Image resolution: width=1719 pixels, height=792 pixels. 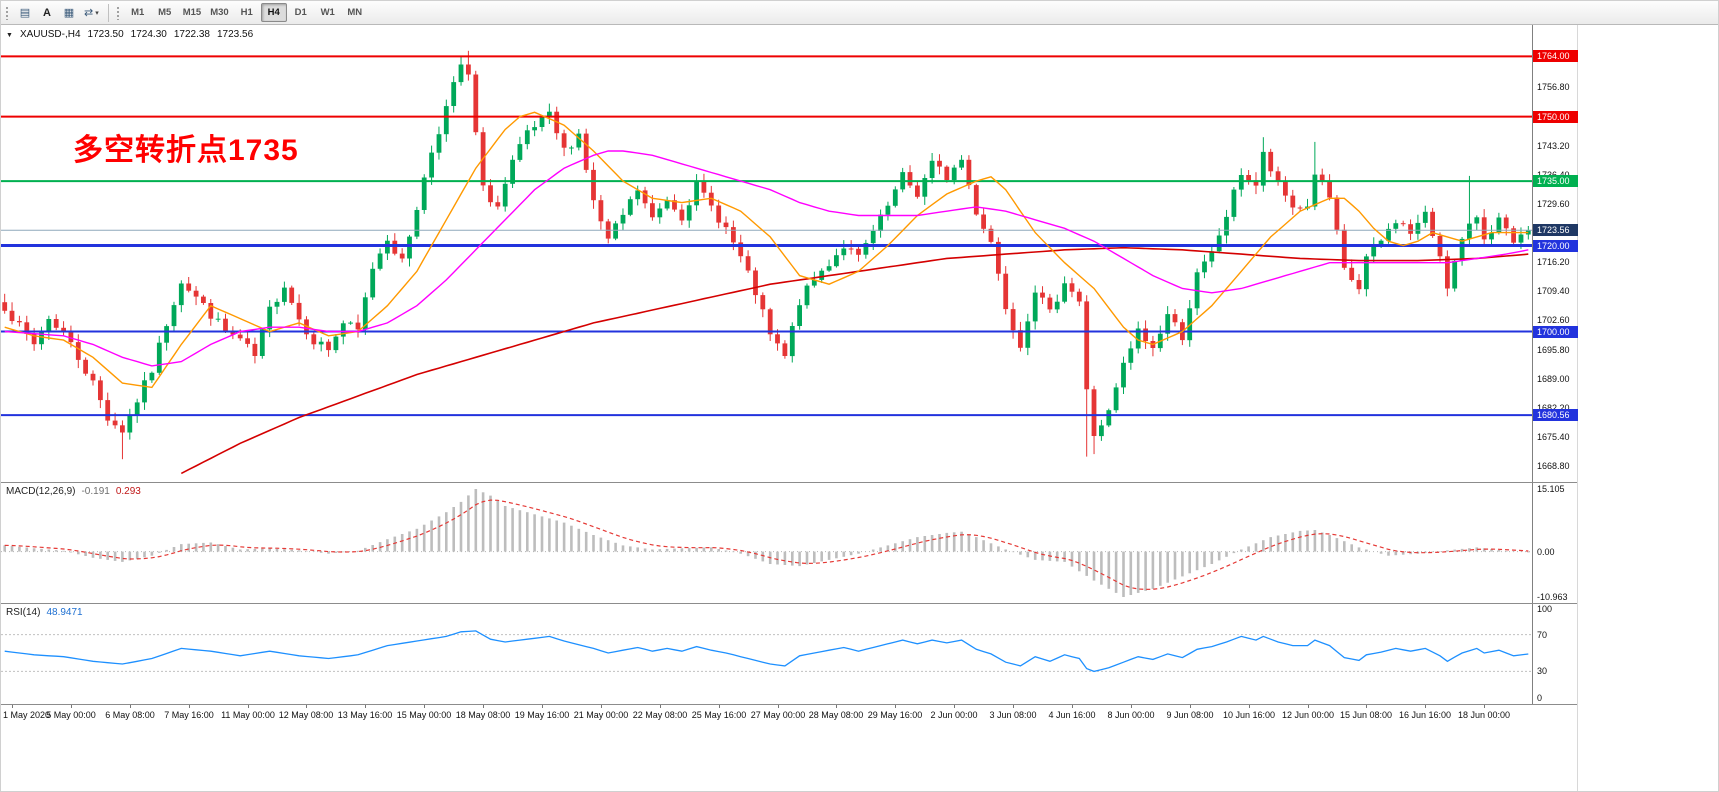 What do you see at coordinates (424, 715) in the screenshot?
I see `x-axis-label: 15 May 00:00` at bounding box center [424, 715].